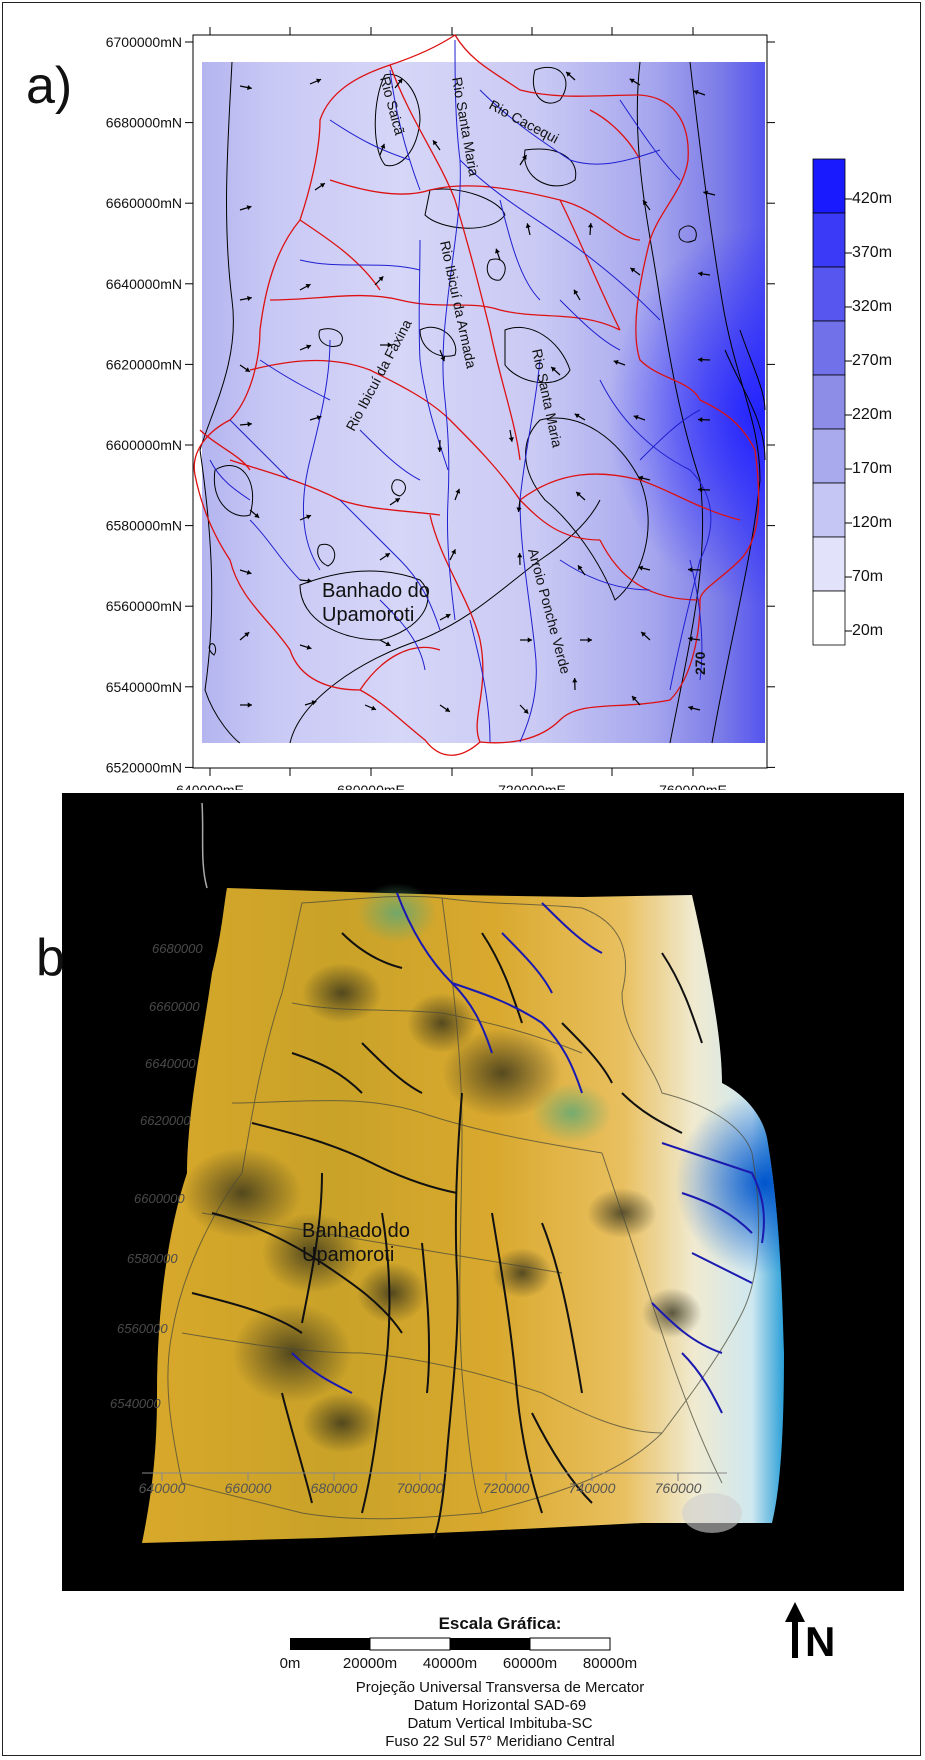  Describe the element at coordinates (500, 1723) in the screenshot. I see `projection-line: Datum Vertical Imbituba-SC` at that location.